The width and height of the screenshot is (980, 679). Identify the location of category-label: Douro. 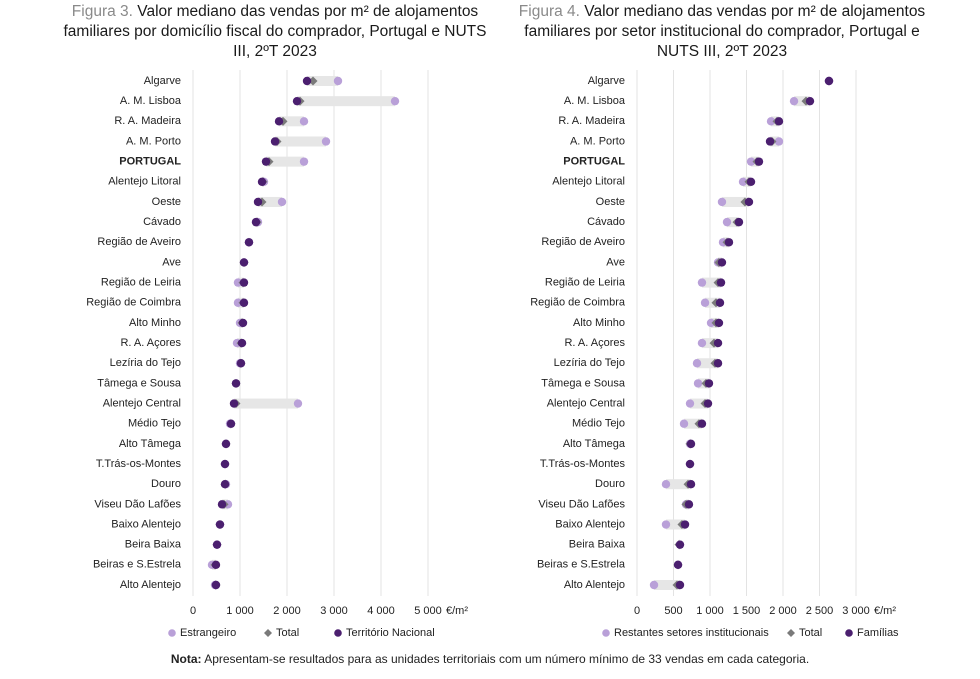
(166, 484).